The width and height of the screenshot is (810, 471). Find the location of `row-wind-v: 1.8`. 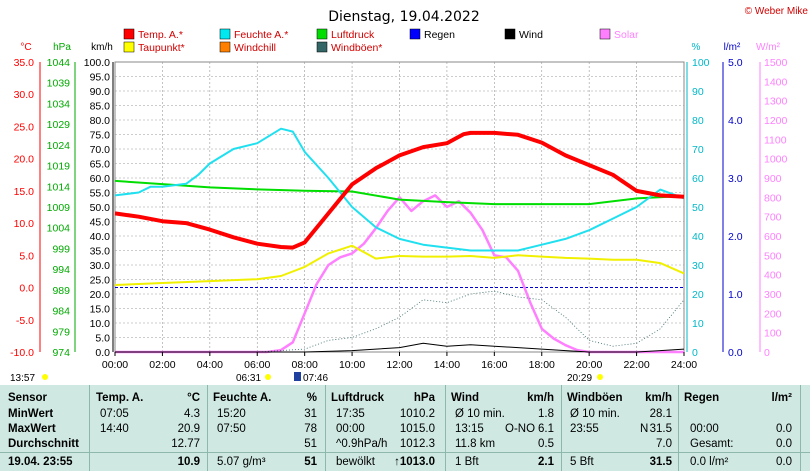

row-wind-v: 1.8 is located at coordinates (546, 414).